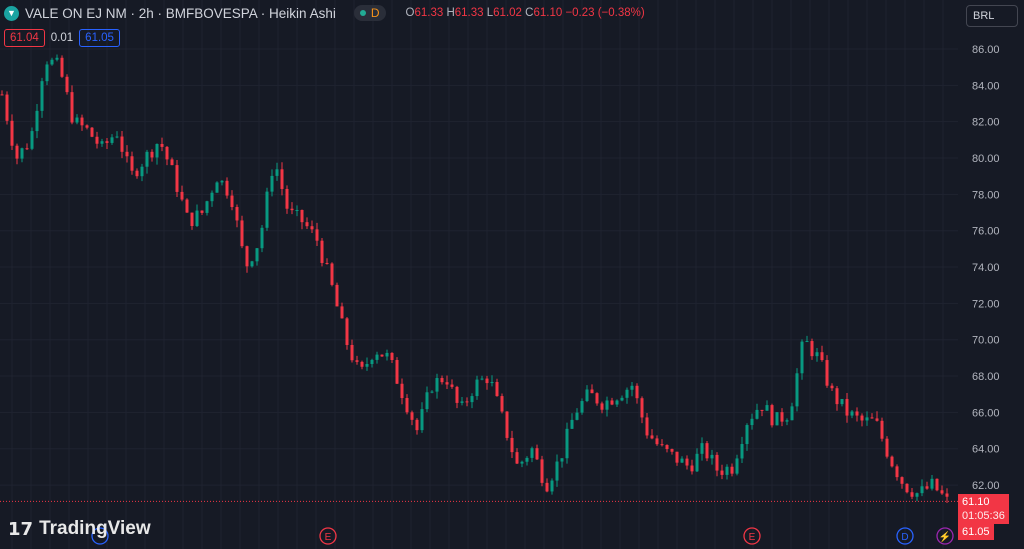 The image size is (1024, 549). Describe the element at coordinates (986, 232) in the screenshot. I see `price-axis-label: 76.00` at that location.